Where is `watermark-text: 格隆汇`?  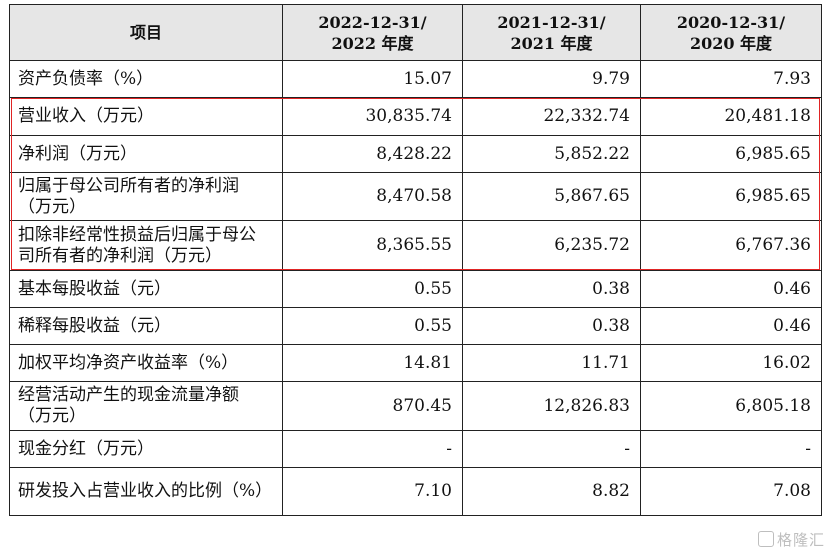 watermark-text: 格隆汇 is located at coordinates (800, 540).